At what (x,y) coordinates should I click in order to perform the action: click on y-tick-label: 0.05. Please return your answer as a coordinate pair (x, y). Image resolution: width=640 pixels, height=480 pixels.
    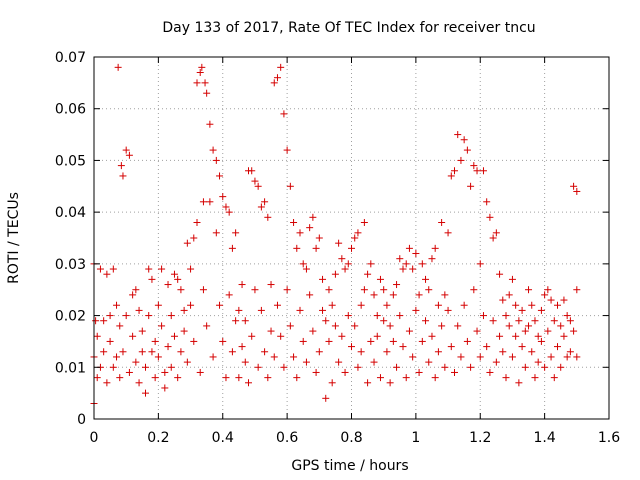
    Looking at the image, I should click on (70, 161).